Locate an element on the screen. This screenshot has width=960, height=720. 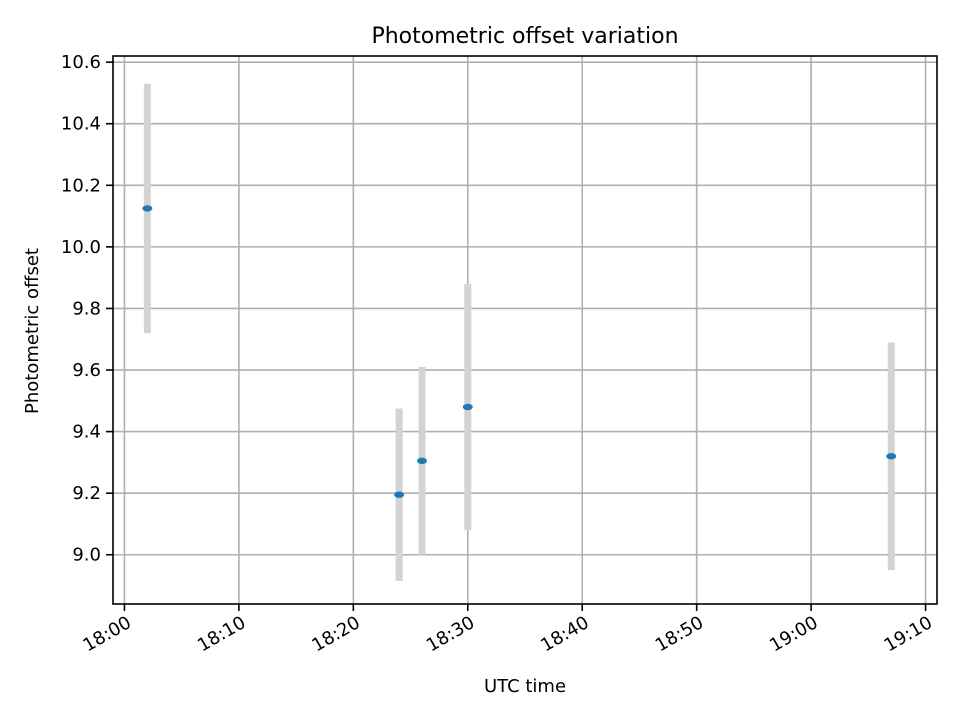
y-tick-label: 9.2 is located at coordinates (86, 493).